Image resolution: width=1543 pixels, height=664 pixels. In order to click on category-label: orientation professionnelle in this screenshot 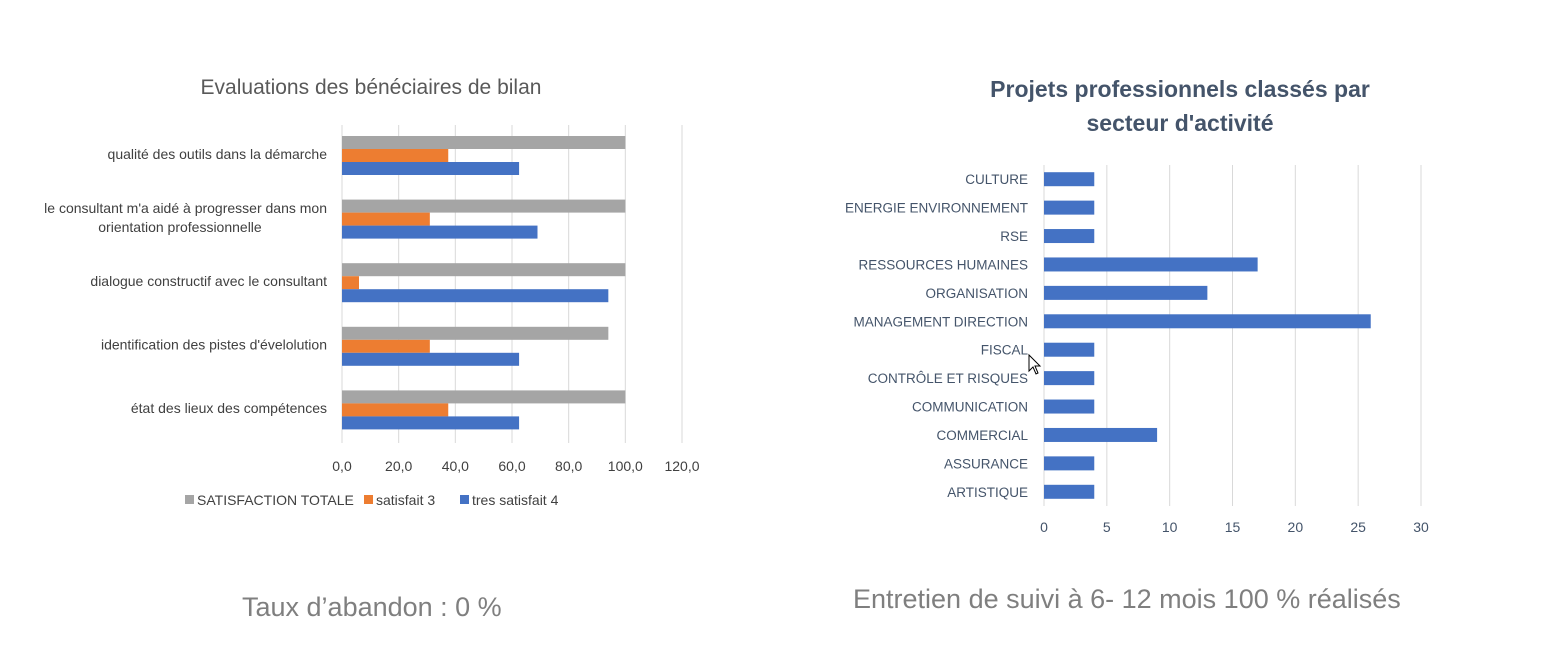, I will do `click(180, 227)`.